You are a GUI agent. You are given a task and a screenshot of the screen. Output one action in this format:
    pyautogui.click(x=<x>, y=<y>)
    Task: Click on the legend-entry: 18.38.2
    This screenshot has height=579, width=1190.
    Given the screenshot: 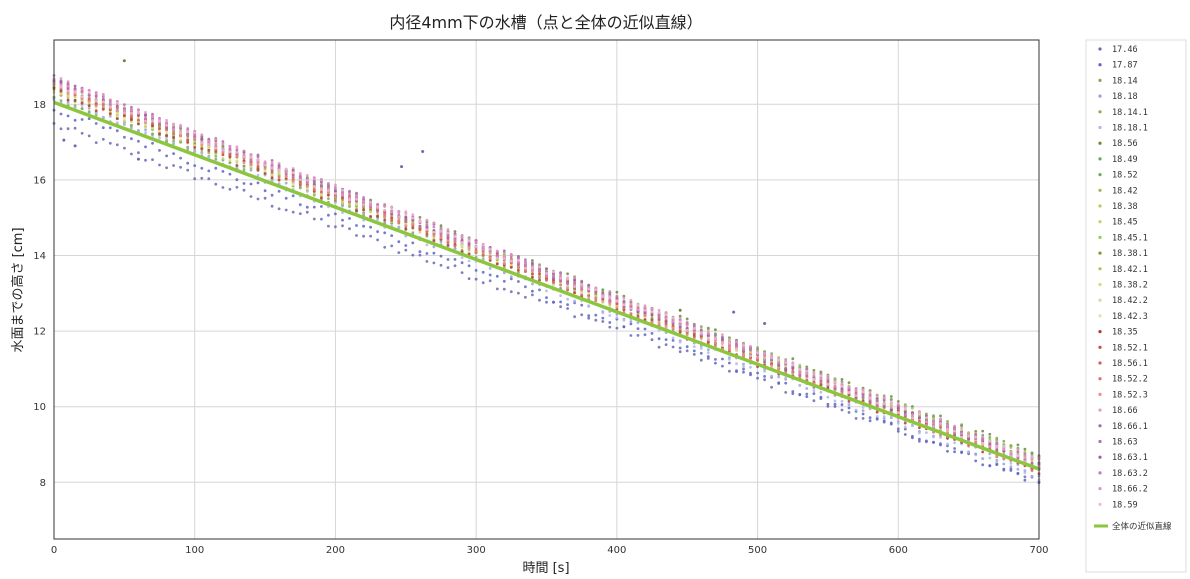 What is the action you would take?
    pyautogui.click(x=1130, y=286)
    